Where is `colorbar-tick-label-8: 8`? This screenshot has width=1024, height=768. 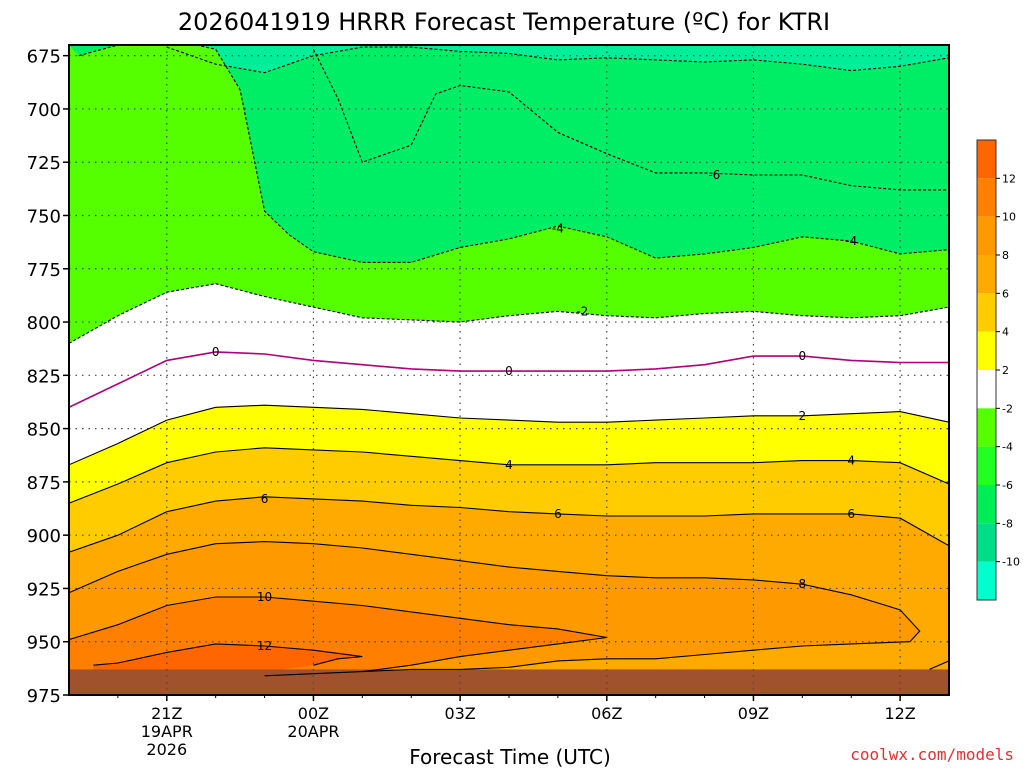
colorbar-tick-label-8: 8 is located at coordinates (1005, 255).